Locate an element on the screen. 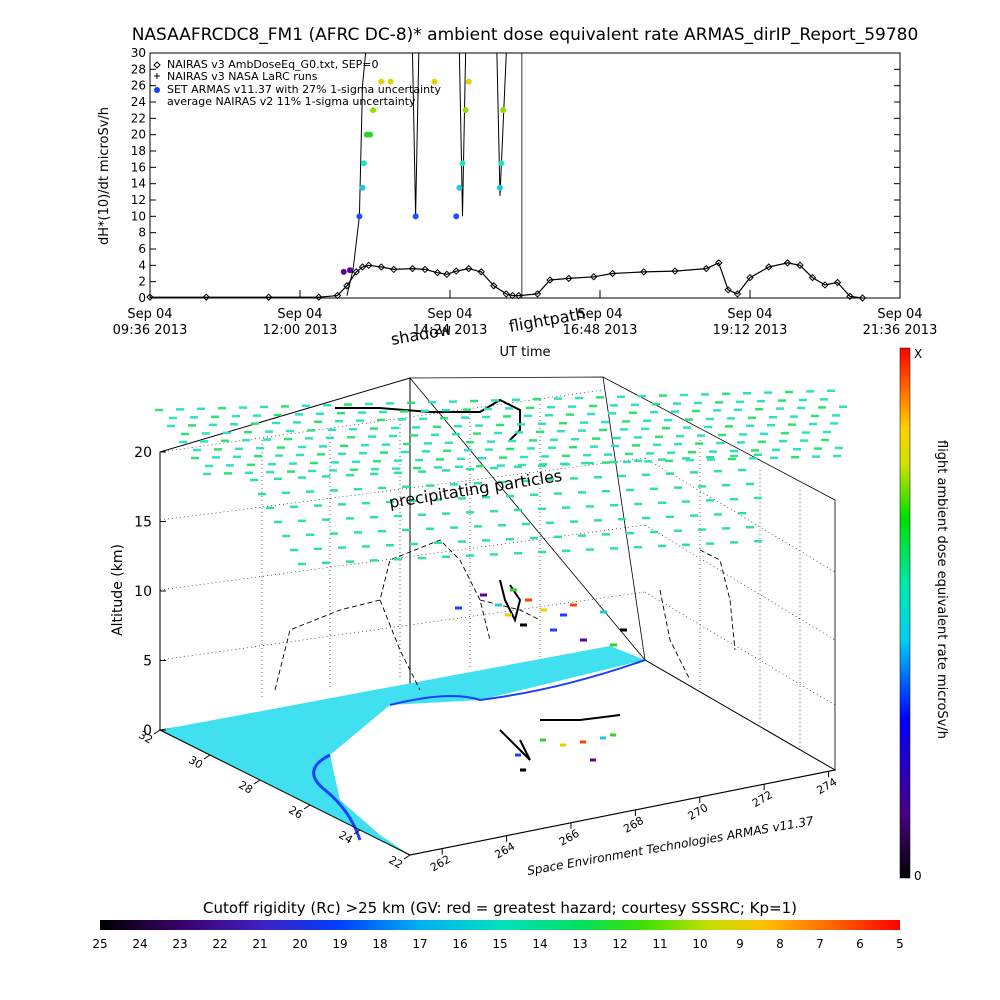 This screenshot has width=1000, height=1000. colorbar-top-label: X is located at coordinates (918, 354).